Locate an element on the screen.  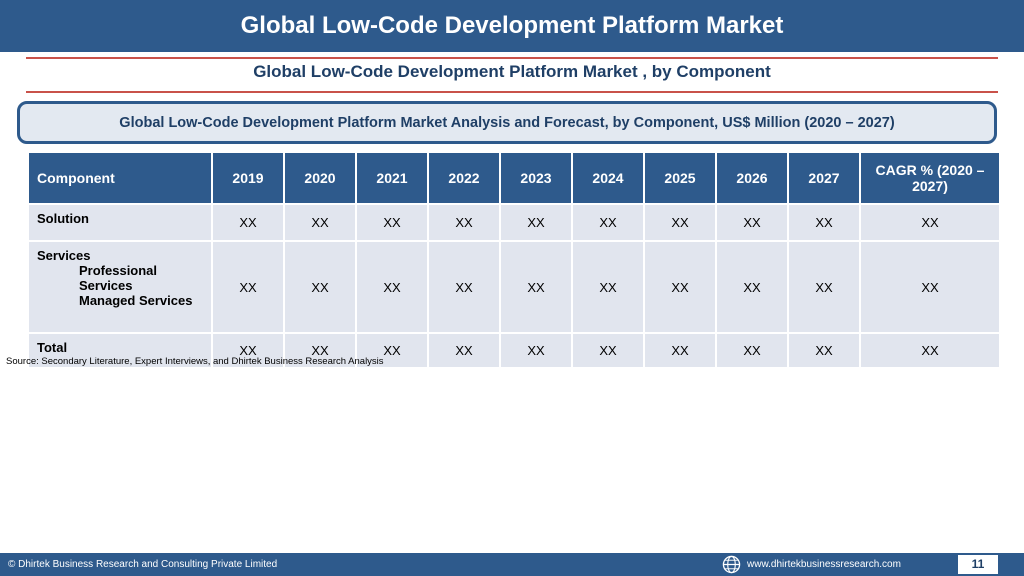
header-year: 2027 is located at coordinates (824, 178).